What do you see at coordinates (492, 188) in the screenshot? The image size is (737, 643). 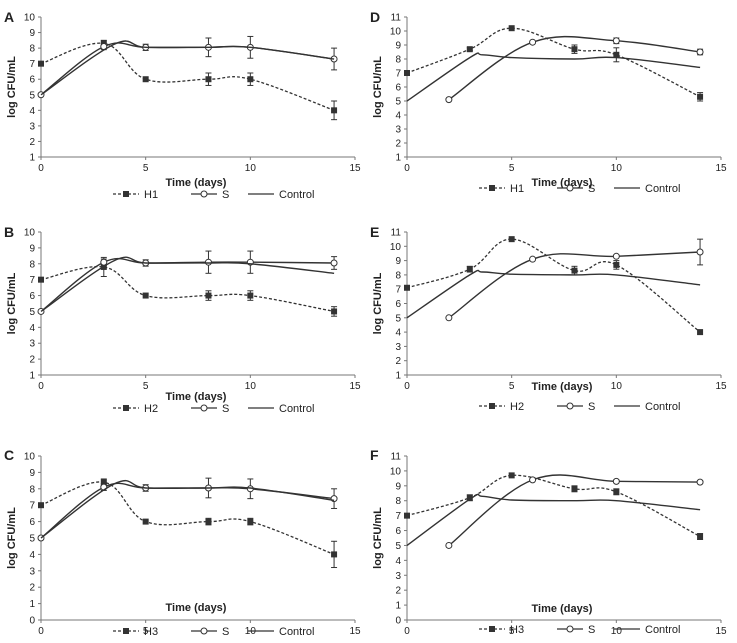 I see `legend-h1-marker` at bounding box center [492, 188].